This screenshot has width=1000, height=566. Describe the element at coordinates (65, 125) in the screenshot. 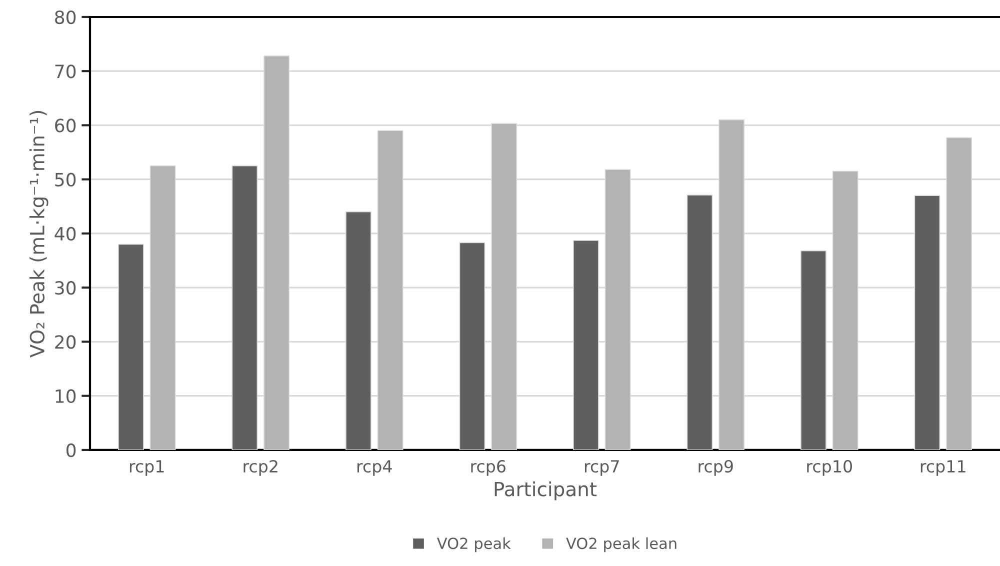

I see `y-tick-label: 60` at that location.